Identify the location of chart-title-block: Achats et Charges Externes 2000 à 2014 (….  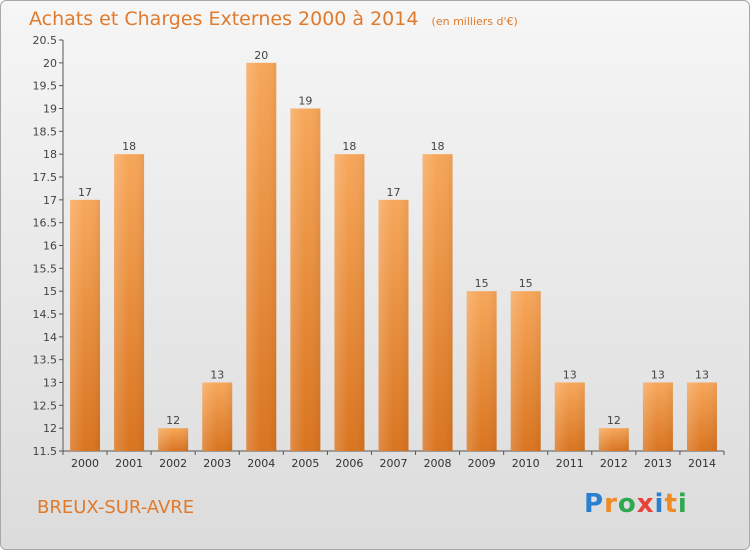
(273, 19).